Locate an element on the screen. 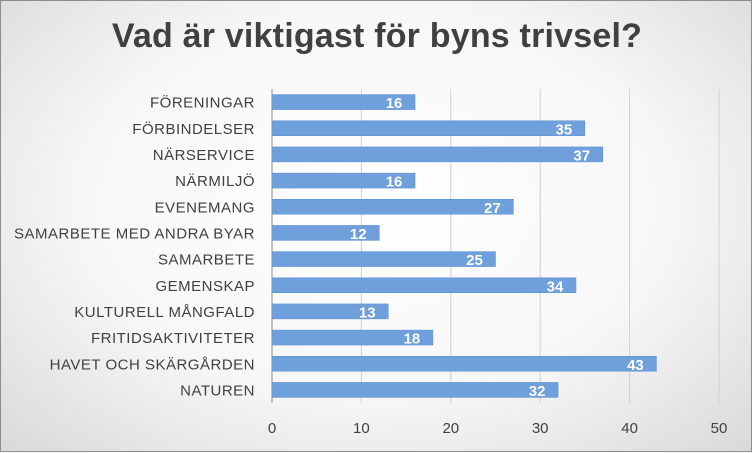  category-label: HAVET OCH SKÄRGÅRDEN is located at coordinates (152, 364).